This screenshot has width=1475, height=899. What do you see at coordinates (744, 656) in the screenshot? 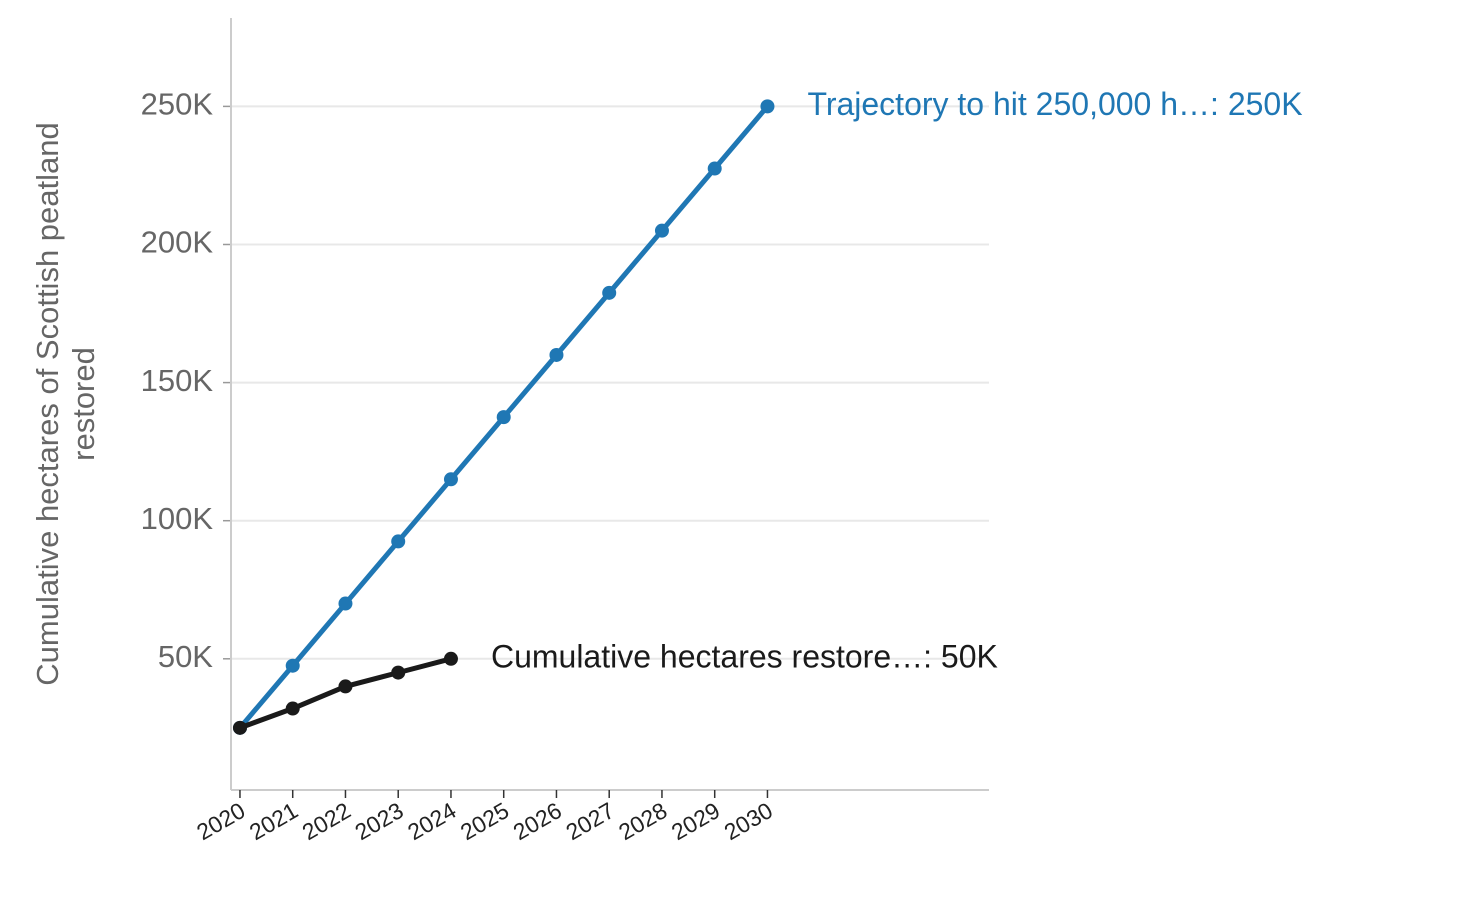
I see `end-label: Cumulative hectares restore…: 50K` at bounding box center [744, 656].